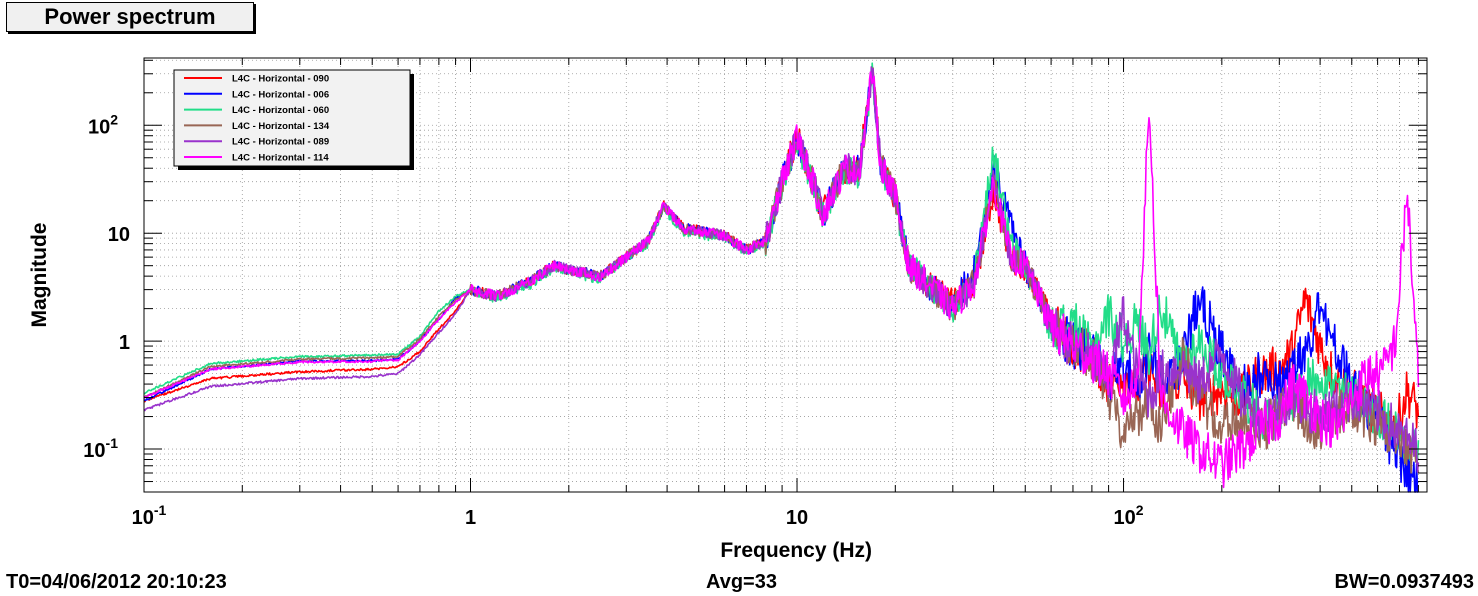 This screenshot has width=1478, height=596. Describe the element at coordinates (741, 582) in the screenshot. I see `footer-average-count: Avg=33` at that location.